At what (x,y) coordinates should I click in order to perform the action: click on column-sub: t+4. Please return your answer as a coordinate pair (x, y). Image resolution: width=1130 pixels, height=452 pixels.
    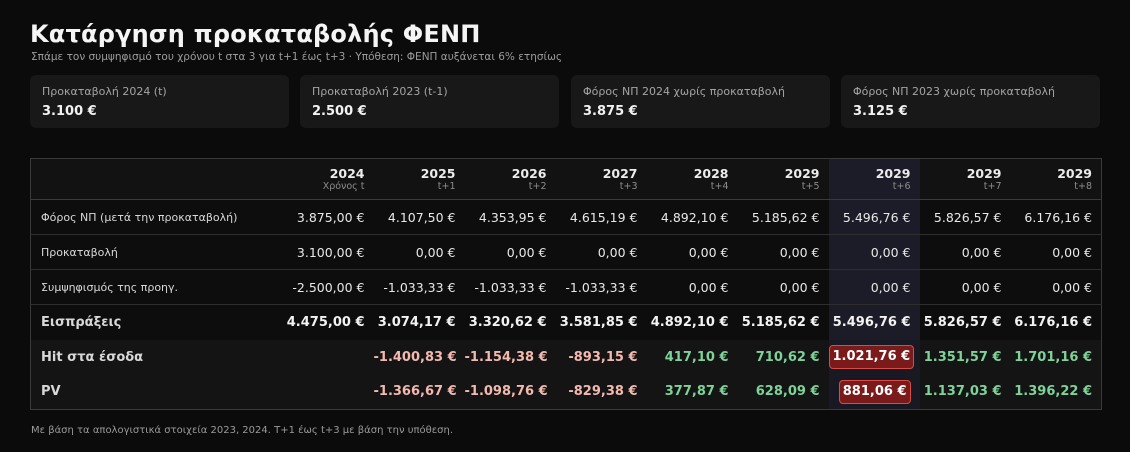
    Looking at the image, I should click on (719, 186).